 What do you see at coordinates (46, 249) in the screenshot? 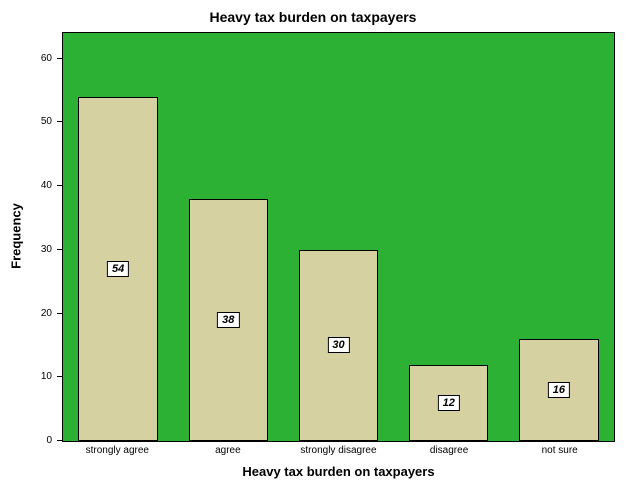
I see `y-tick-label: 30` at bounding box center [46, 249].